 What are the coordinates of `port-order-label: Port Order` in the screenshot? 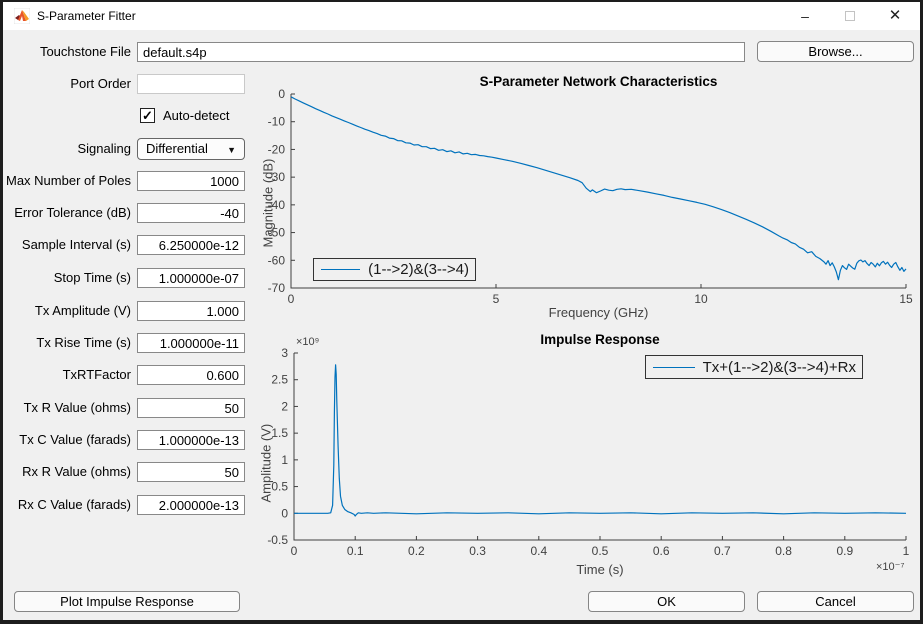 It's located at (100, 83).